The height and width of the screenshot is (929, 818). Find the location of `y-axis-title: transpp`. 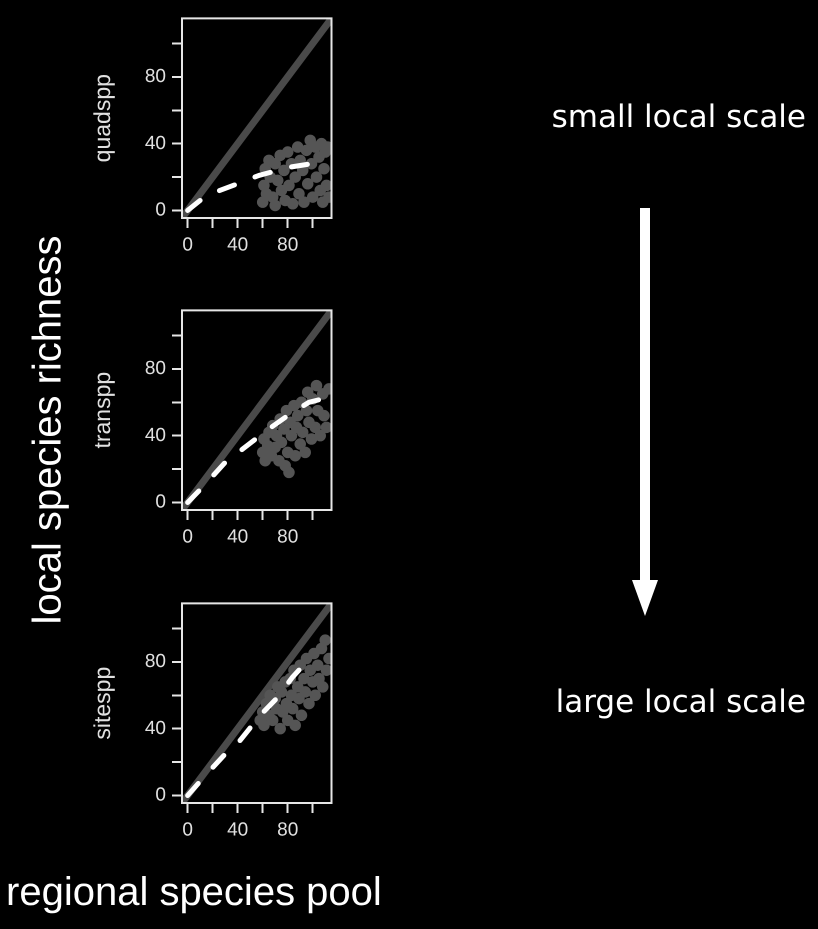

y-axis-title: transpp is located at coordinates (102, 410).